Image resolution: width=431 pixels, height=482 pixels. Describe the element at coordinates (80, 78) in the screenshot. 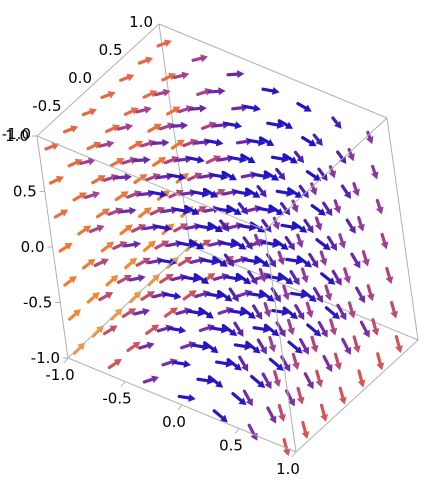

I see `y-tick-label-2: 0.0` at that location.